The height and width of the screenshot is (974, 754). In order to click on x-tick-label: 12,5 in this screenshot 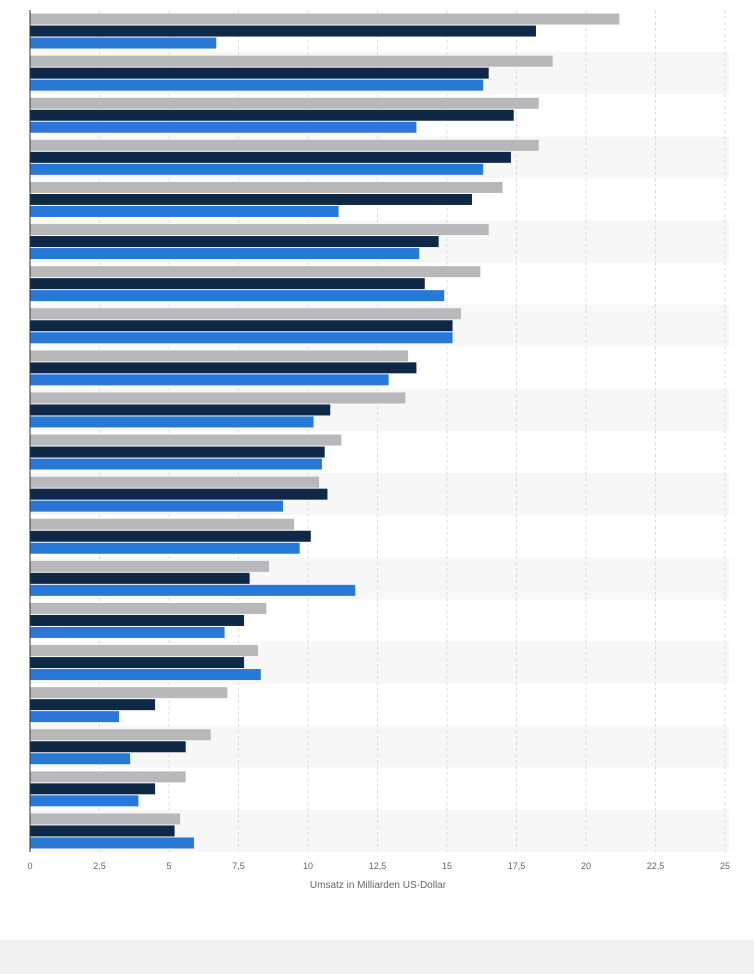, I will do `click(378, 866)`.